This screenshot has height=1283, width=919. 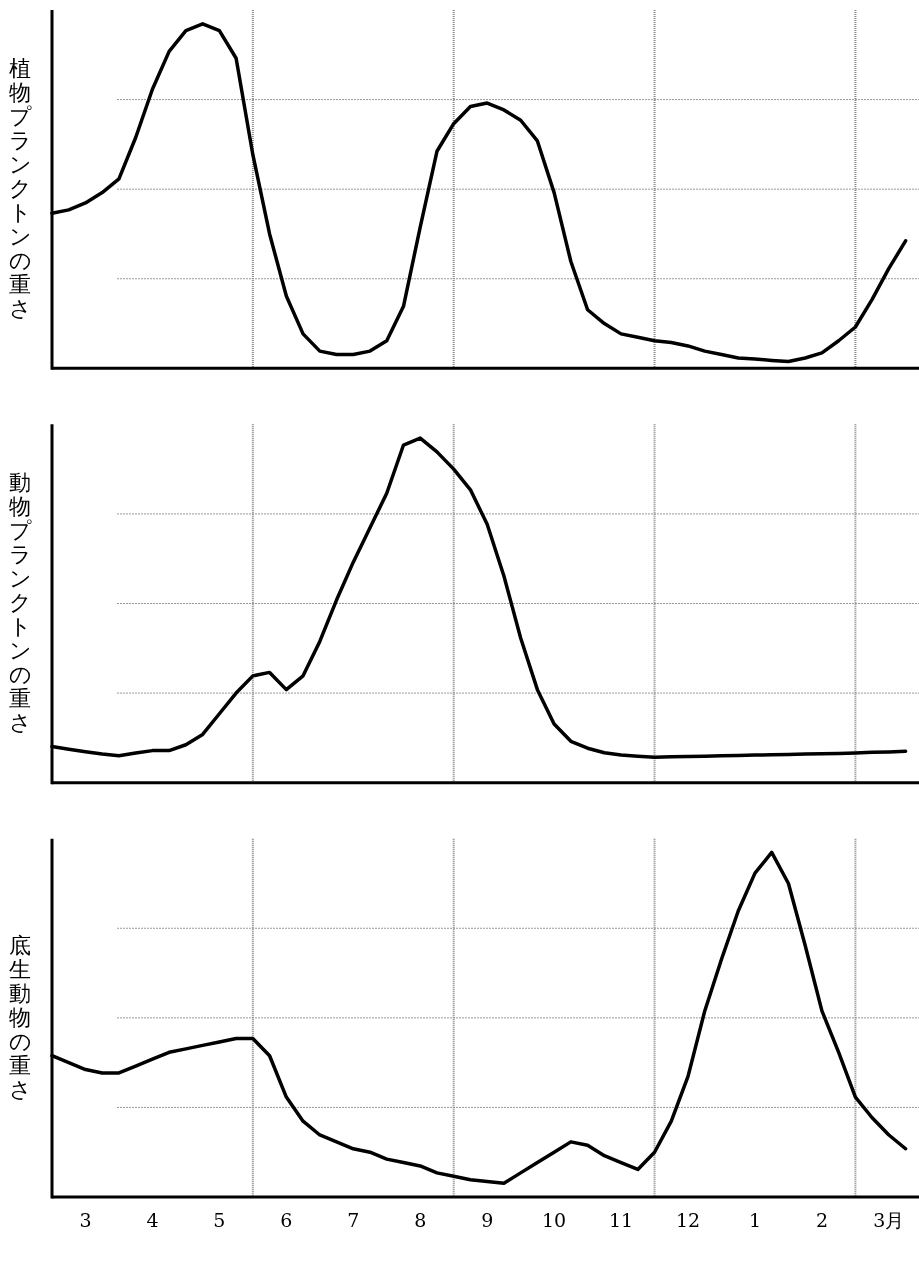 I want to click on x-tick-label: 9, so click(x=487, y=1220).